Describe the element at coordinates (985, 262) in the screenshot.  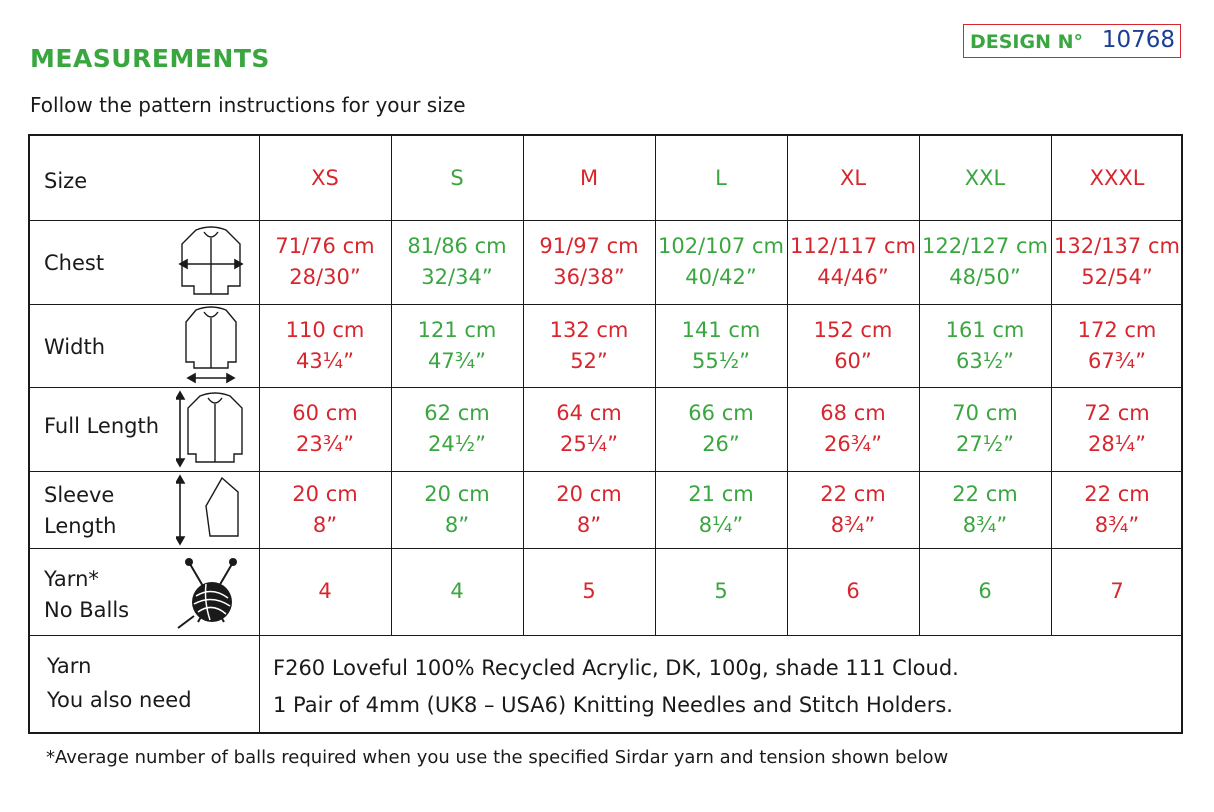
I see `measurement-cell: 122/127 cm 48/50”` at that location.